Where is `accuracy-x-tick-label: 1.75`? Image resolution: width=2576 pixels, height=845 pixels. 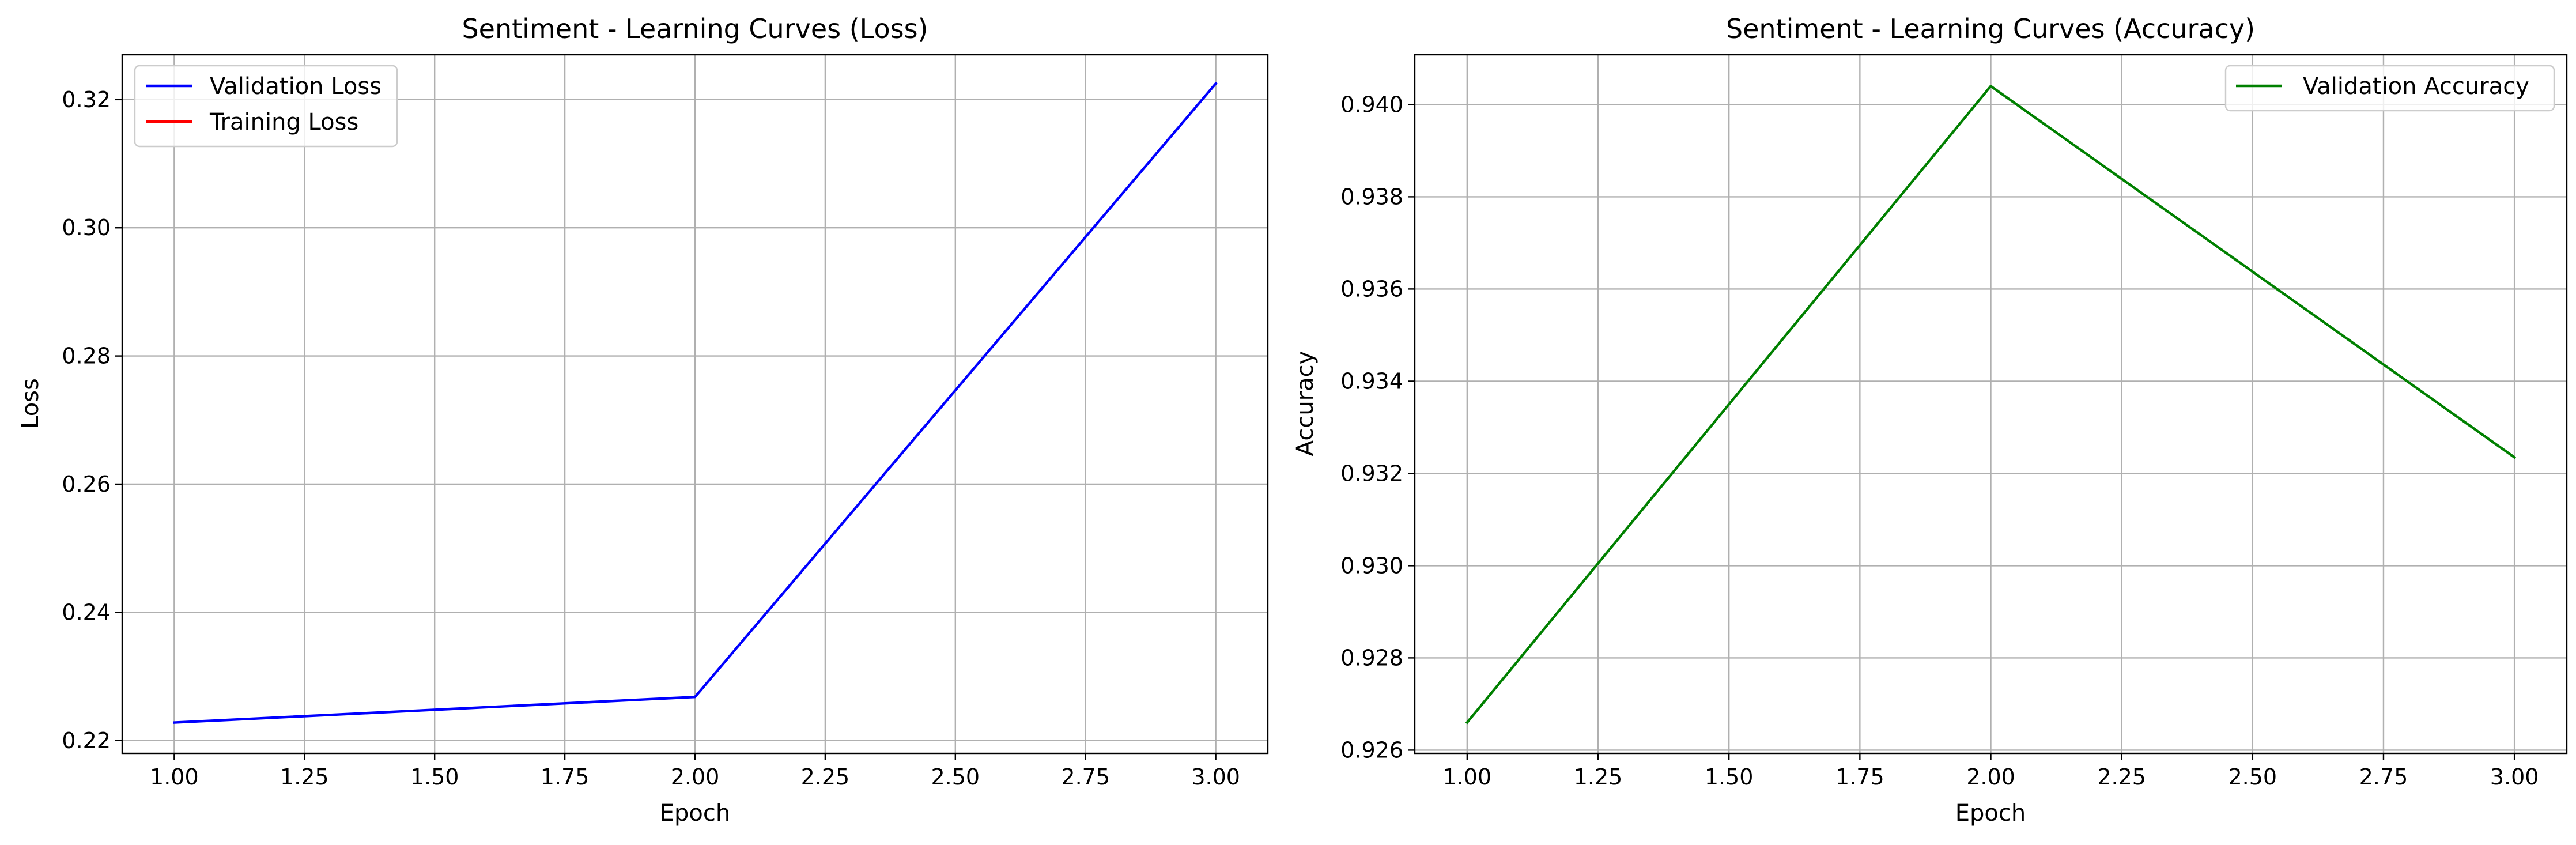
accuracy-x-tick-label: 1.75 is located at coordinates (1859, 777).